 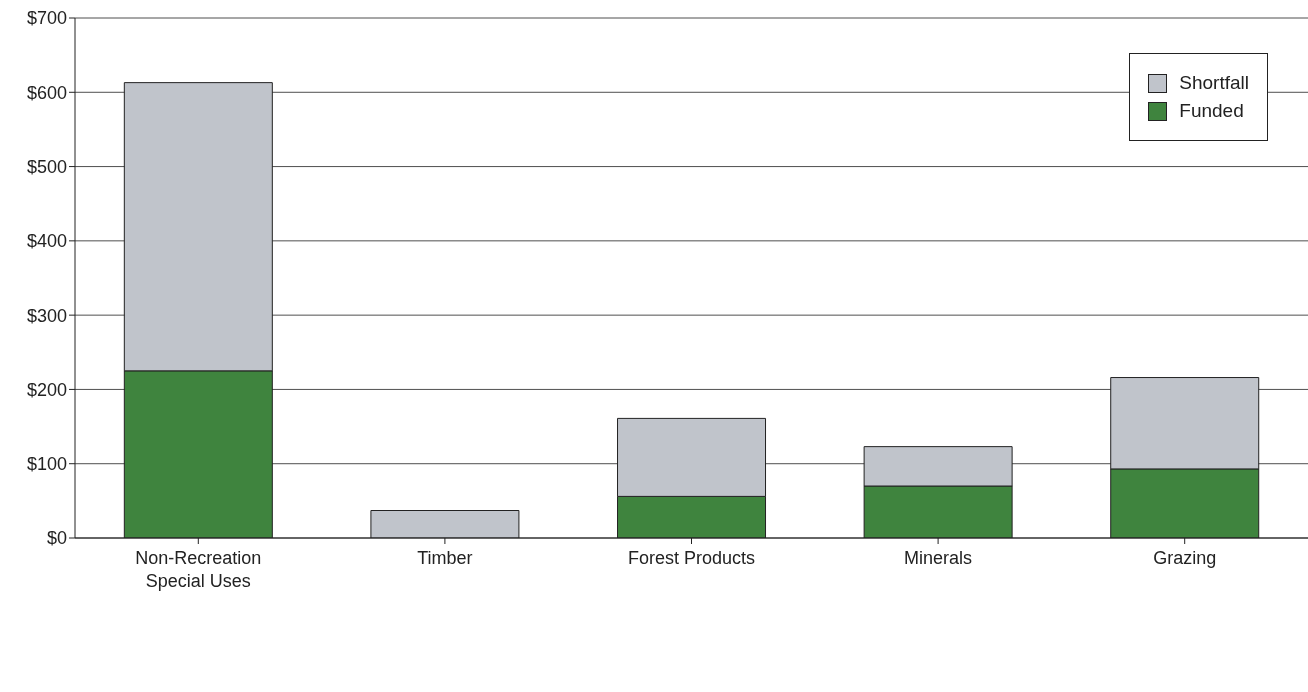 I want to click on y-tick-label: $600, so click(x=46, y=92).